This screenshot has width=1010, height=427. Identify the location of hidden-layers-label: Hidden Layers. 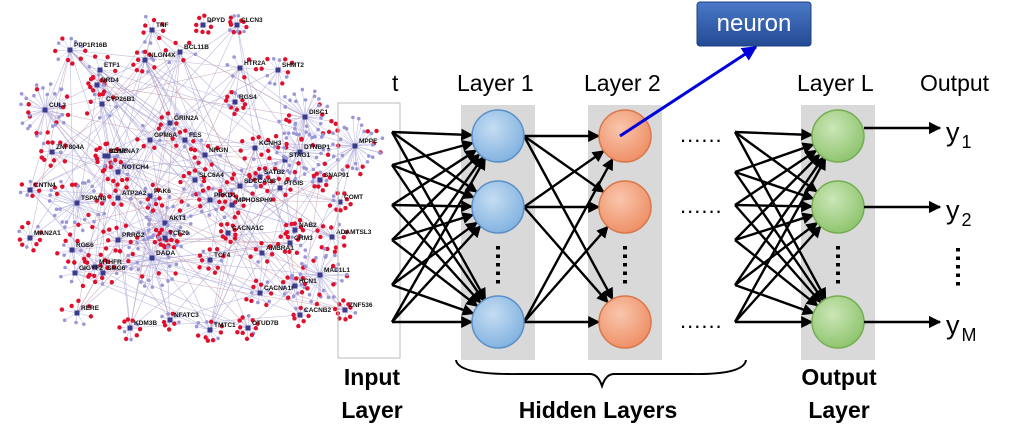
(598, 410).